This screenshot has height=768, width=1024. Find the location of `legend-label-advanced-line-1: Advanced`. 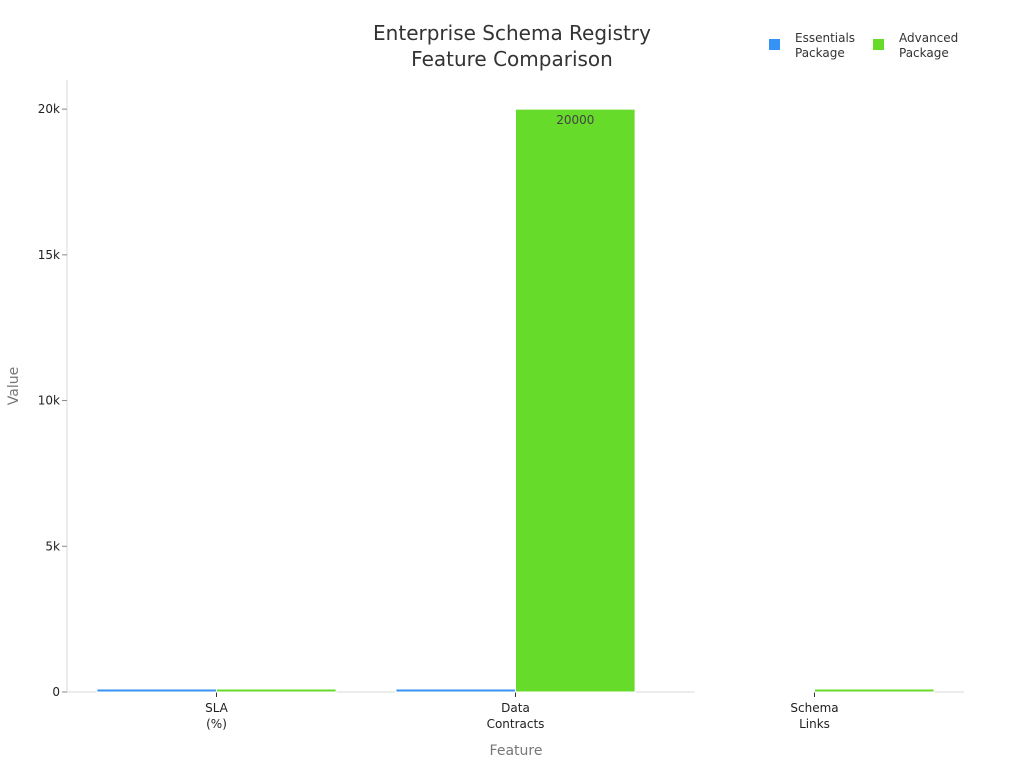

legend-label-advanced-line-1: Advanced is located at coordinates (928, 38).